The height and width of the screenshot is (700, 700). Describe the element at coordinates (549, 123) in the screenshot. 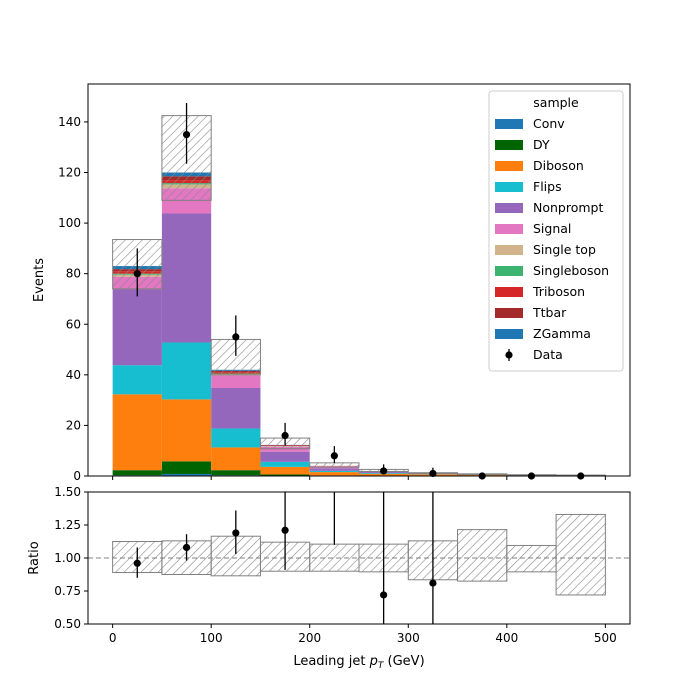

I see `legend-label: Conv` at that location.